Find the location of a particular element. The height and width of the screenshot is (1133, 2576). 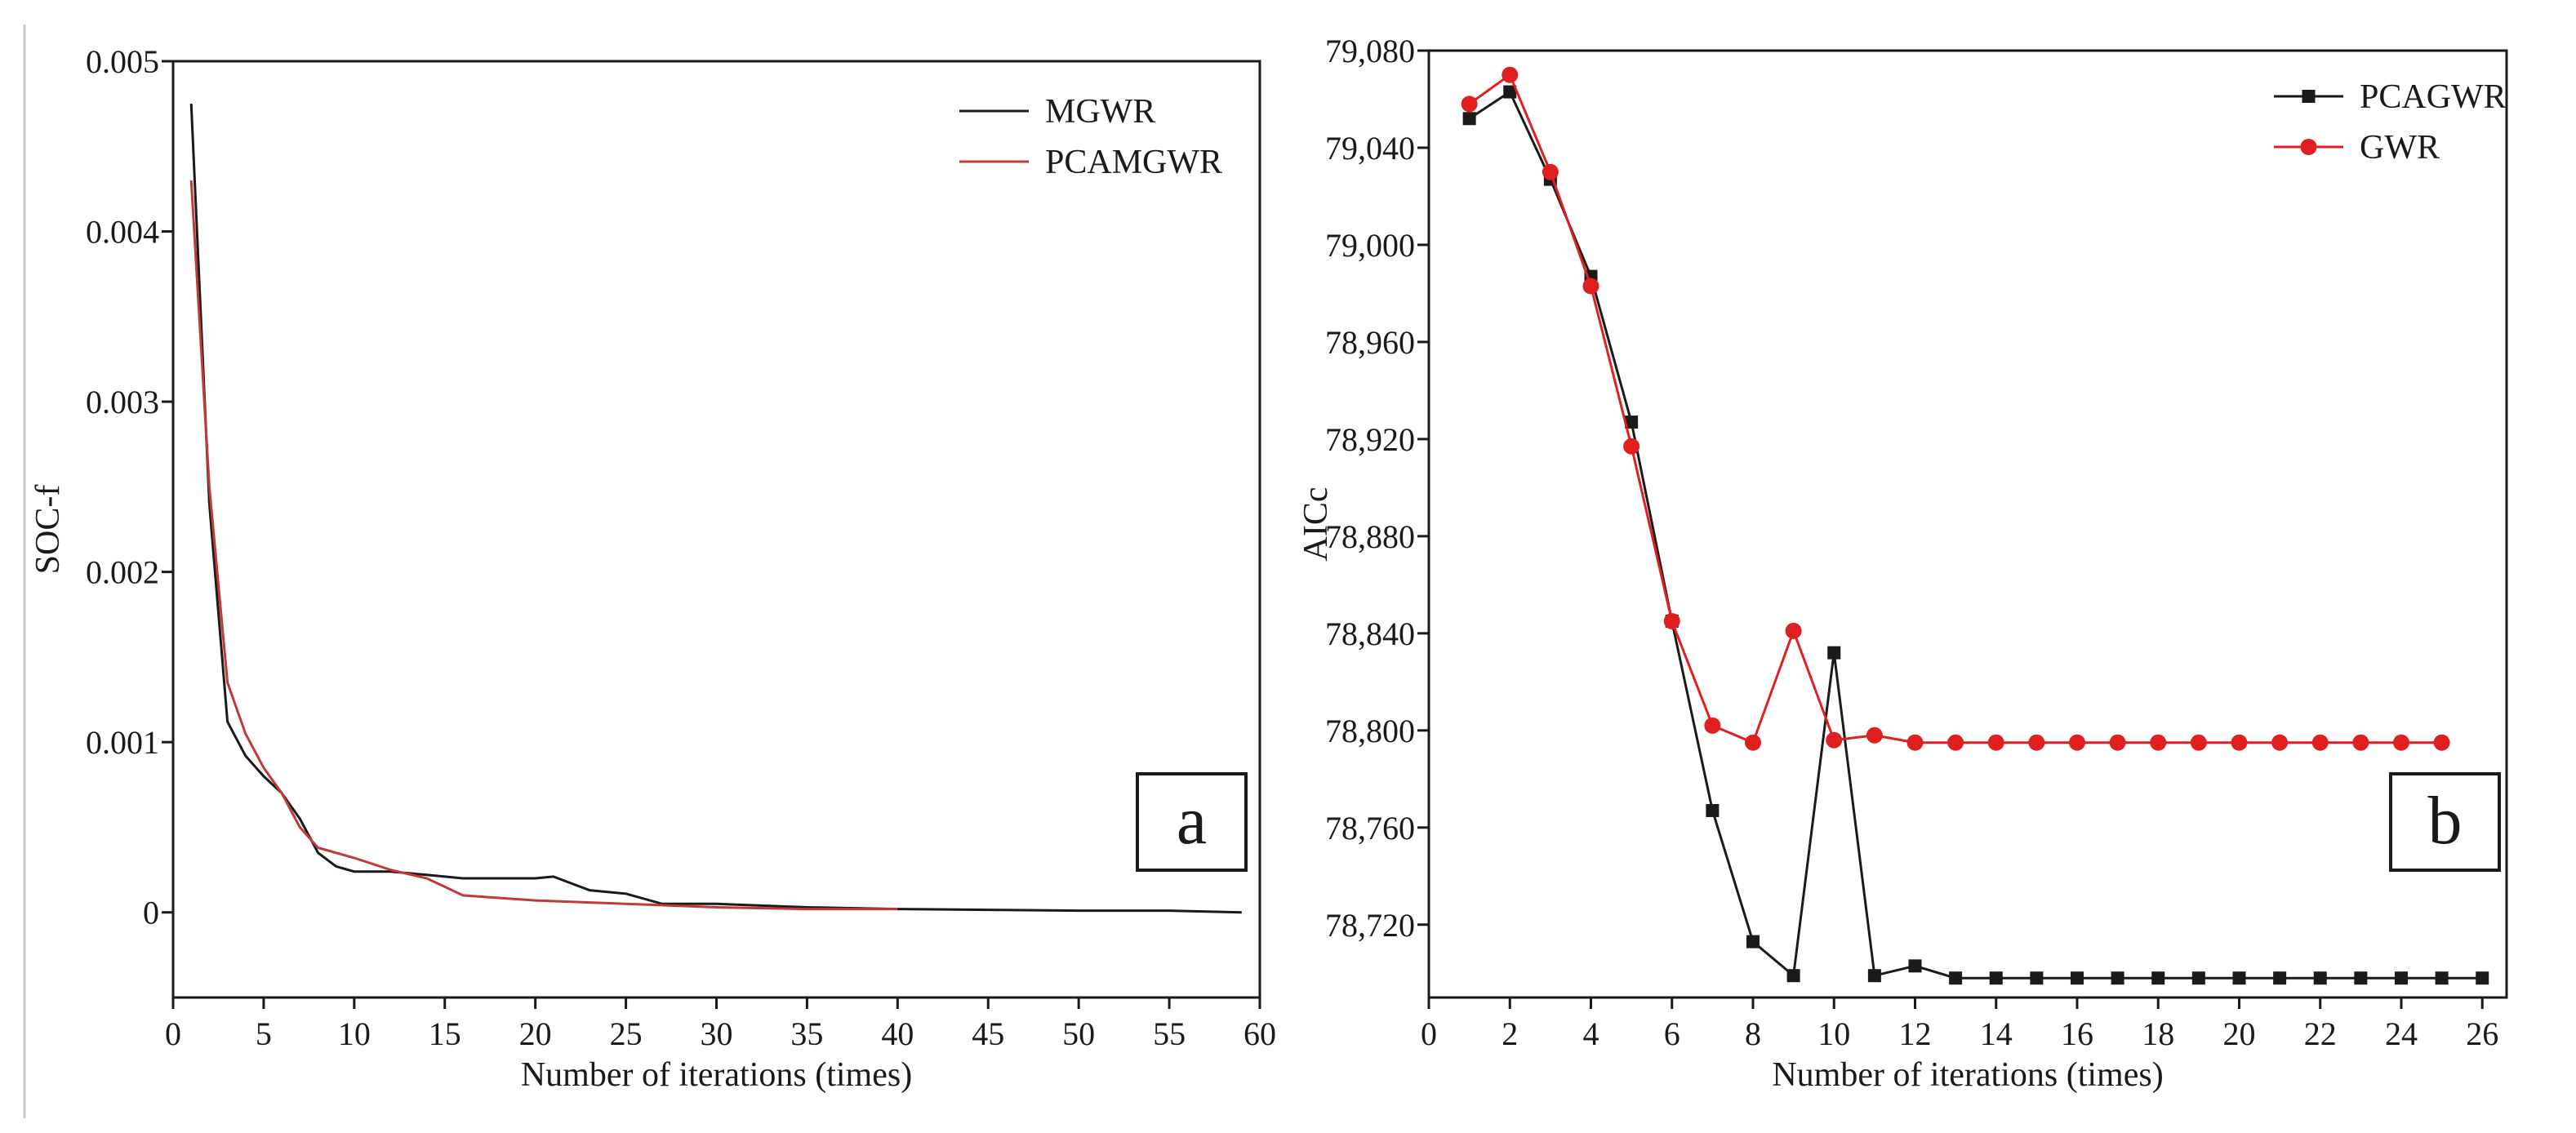

x-tick-label: 8 is located at coordinates (1753, 1033).